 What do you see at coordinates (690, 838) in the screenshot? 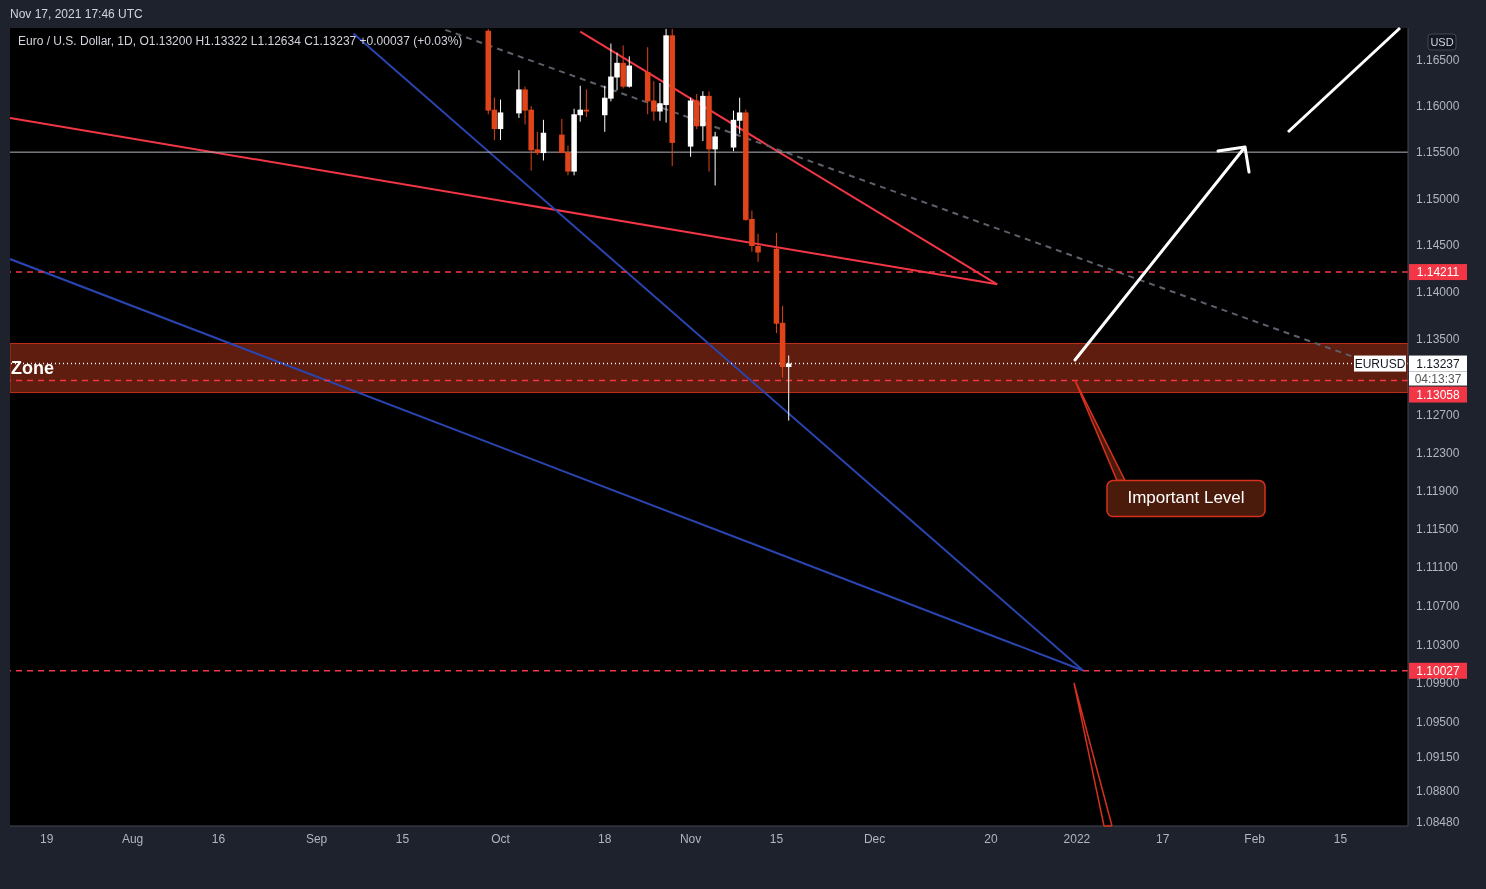
I see `x-tick-label: Nov` at bounding box center [690, 838].